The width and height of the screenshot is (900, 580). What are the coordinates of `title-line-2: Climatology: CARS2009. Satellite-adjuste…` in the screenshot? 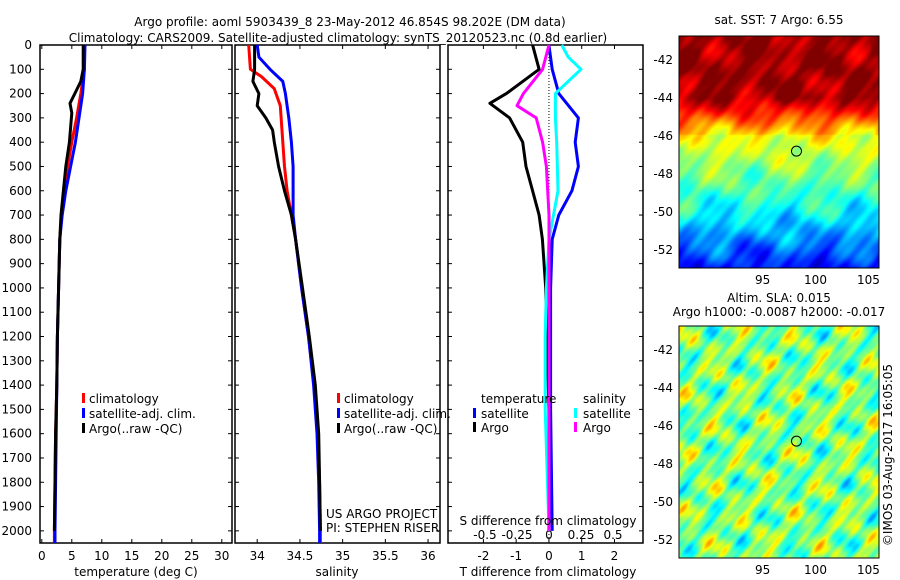 It's located at (338, 38).